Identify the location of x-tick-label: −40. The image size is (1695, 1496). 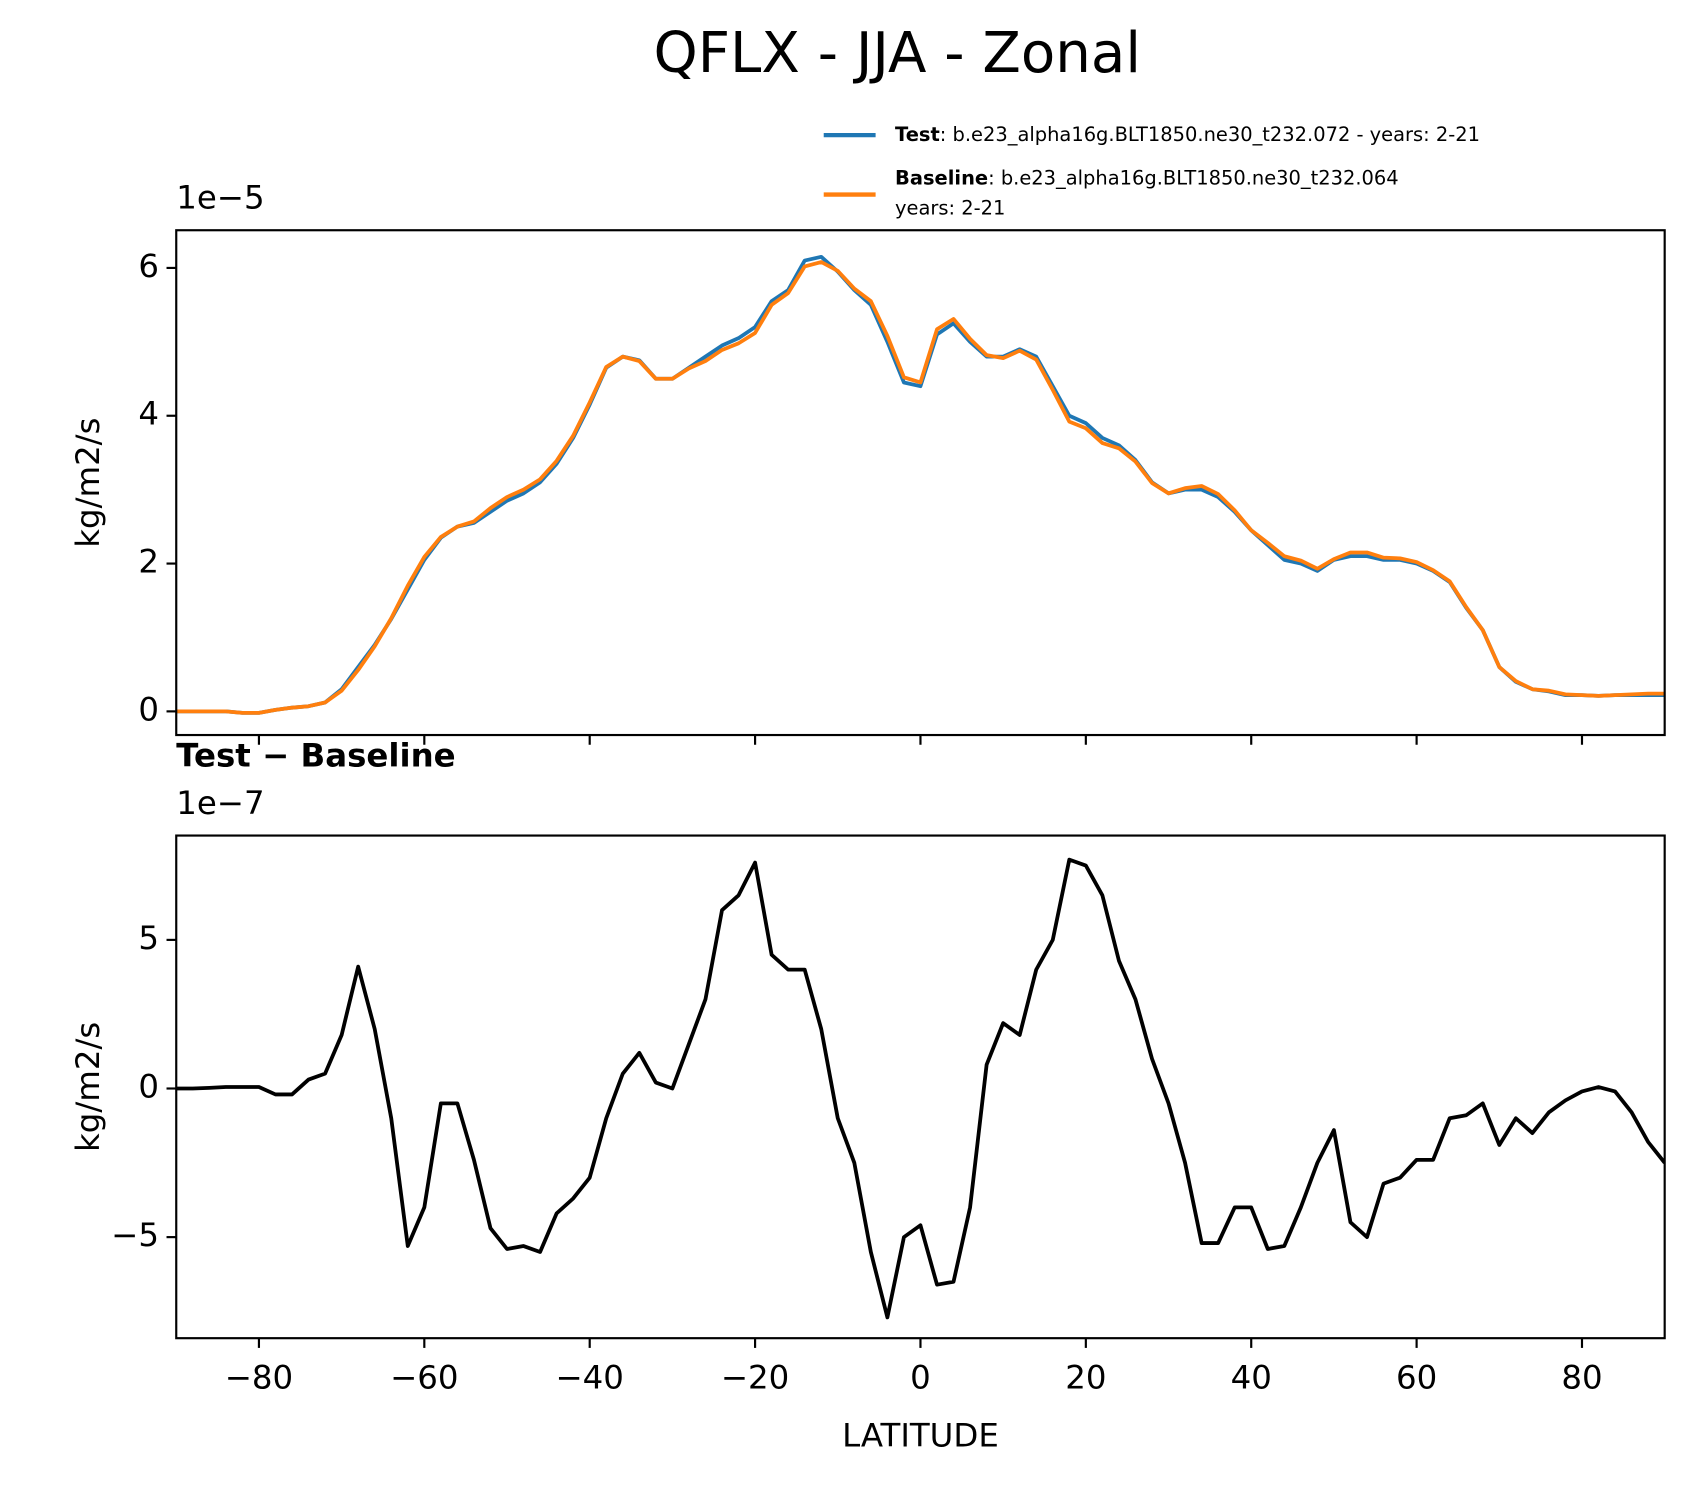
(590, 1377).